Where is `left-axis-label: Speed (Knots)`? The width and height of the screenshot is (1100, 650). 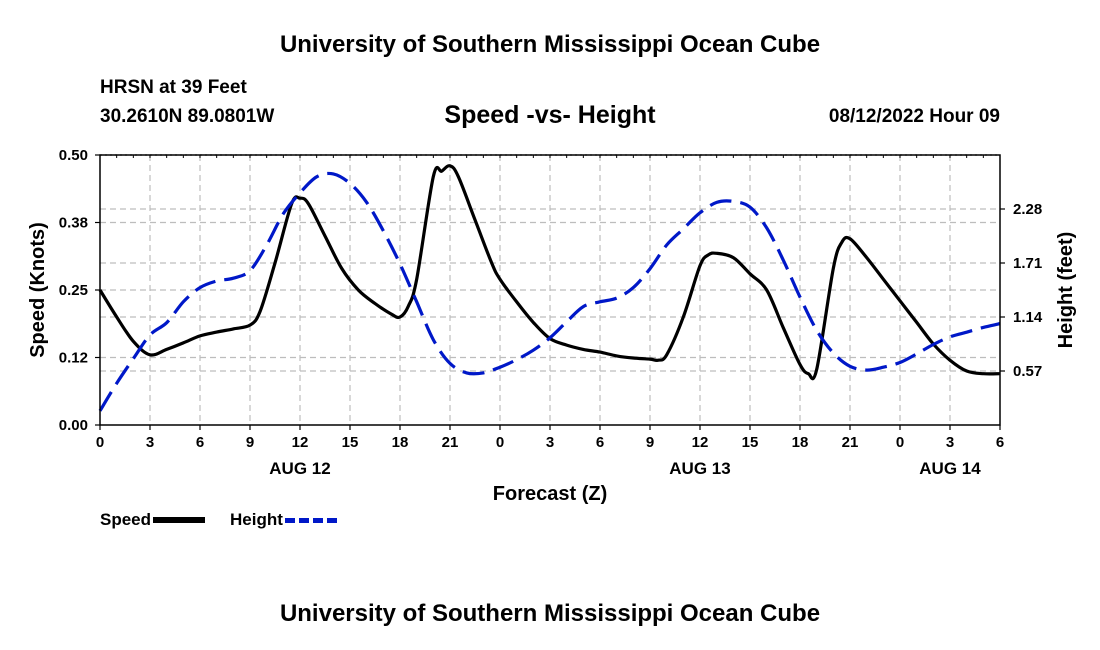
left-axis-label: Speed (Knots) is located at coordinates (38, 290).